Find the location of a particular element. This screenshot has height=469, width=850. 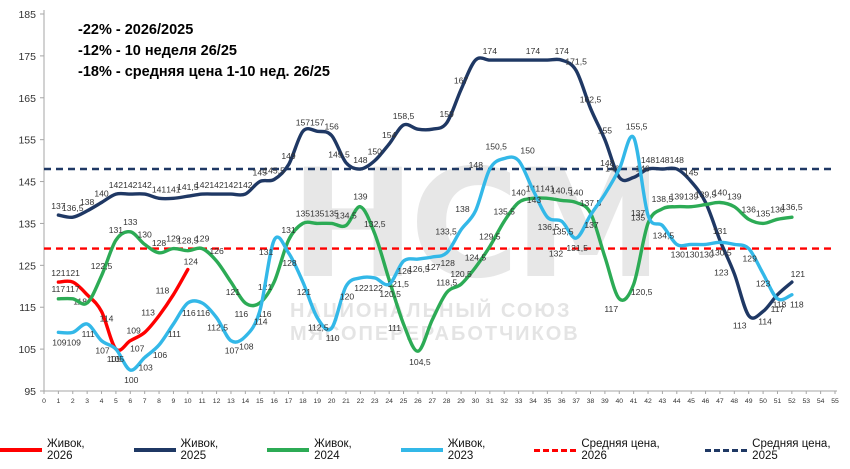

x-axis-tick-label: 22 is located at coordinates (361, 401).